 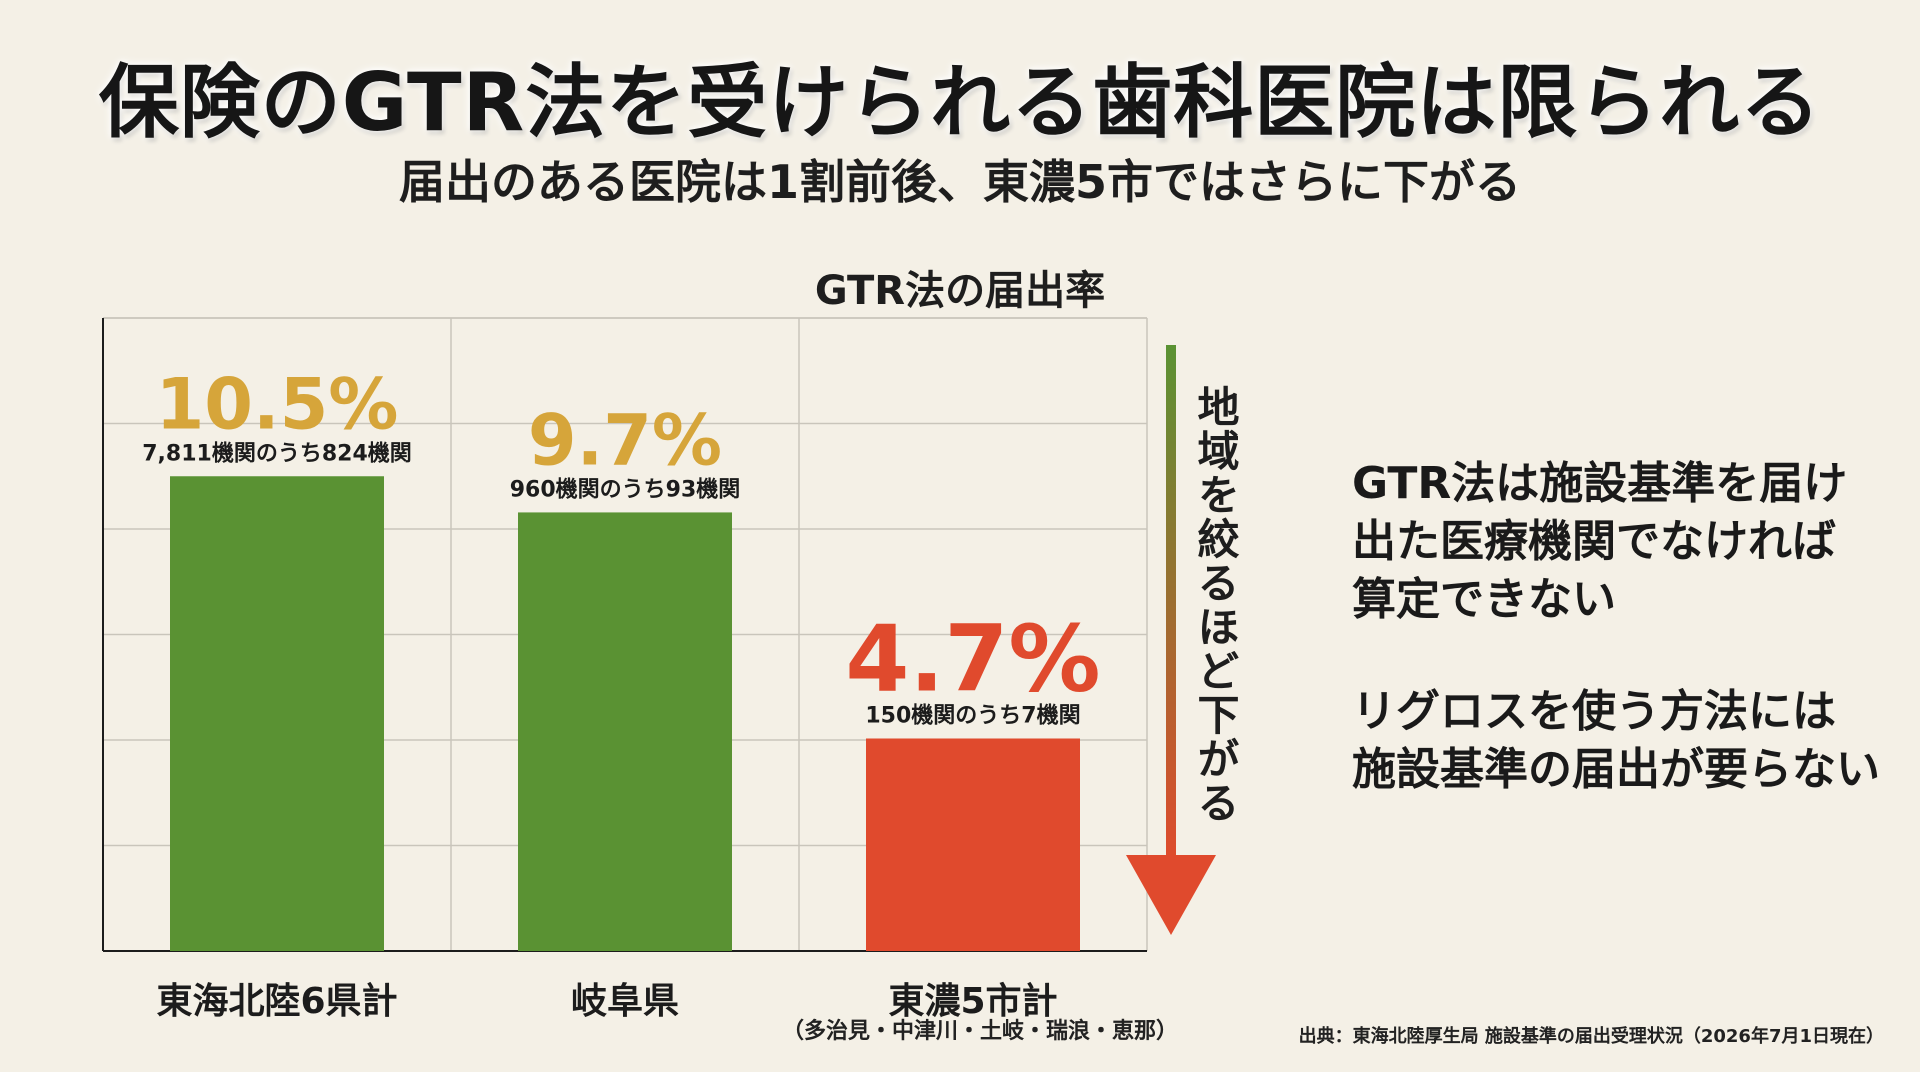 I want to click on note-line: 算定できない, so click(x=1484, y=599).